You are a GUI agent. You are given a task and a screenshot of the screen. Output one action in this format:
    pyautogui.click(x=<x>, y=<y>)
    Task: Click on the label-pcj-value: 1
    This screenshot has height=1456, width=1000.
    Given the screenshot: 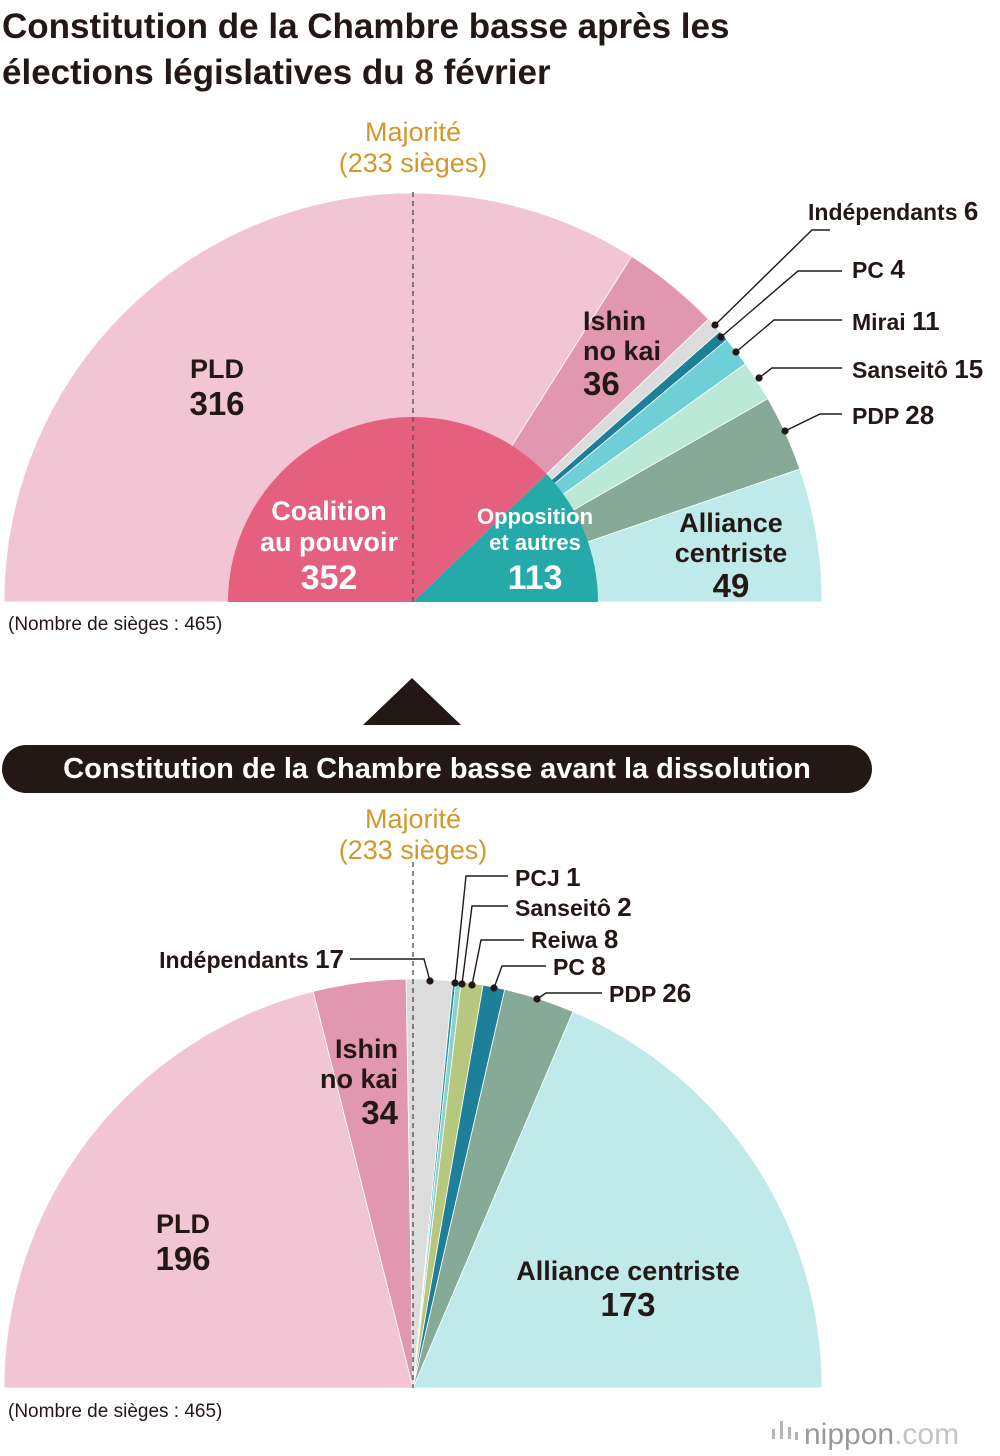 What is the action you would take?
    pyautogui.click(x=573, y=877)
    